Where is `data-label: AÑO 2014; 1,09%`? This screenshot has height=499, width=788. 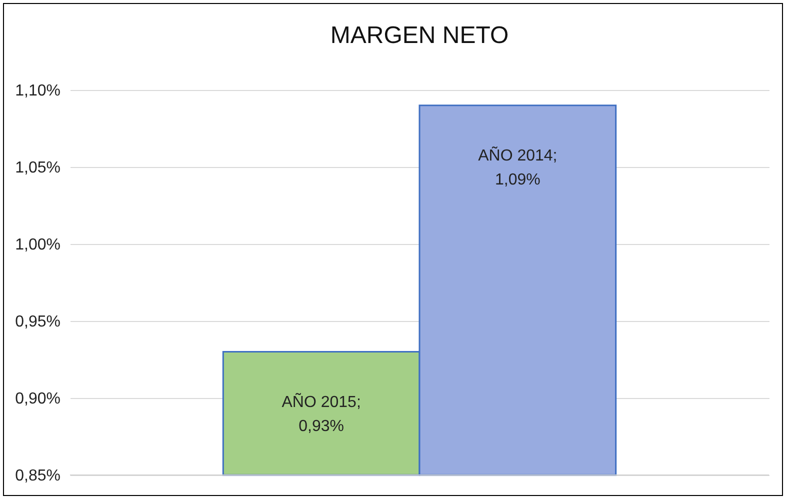
data-label: AÑO 2014; 1,09% is located at coordinates (518, 166).